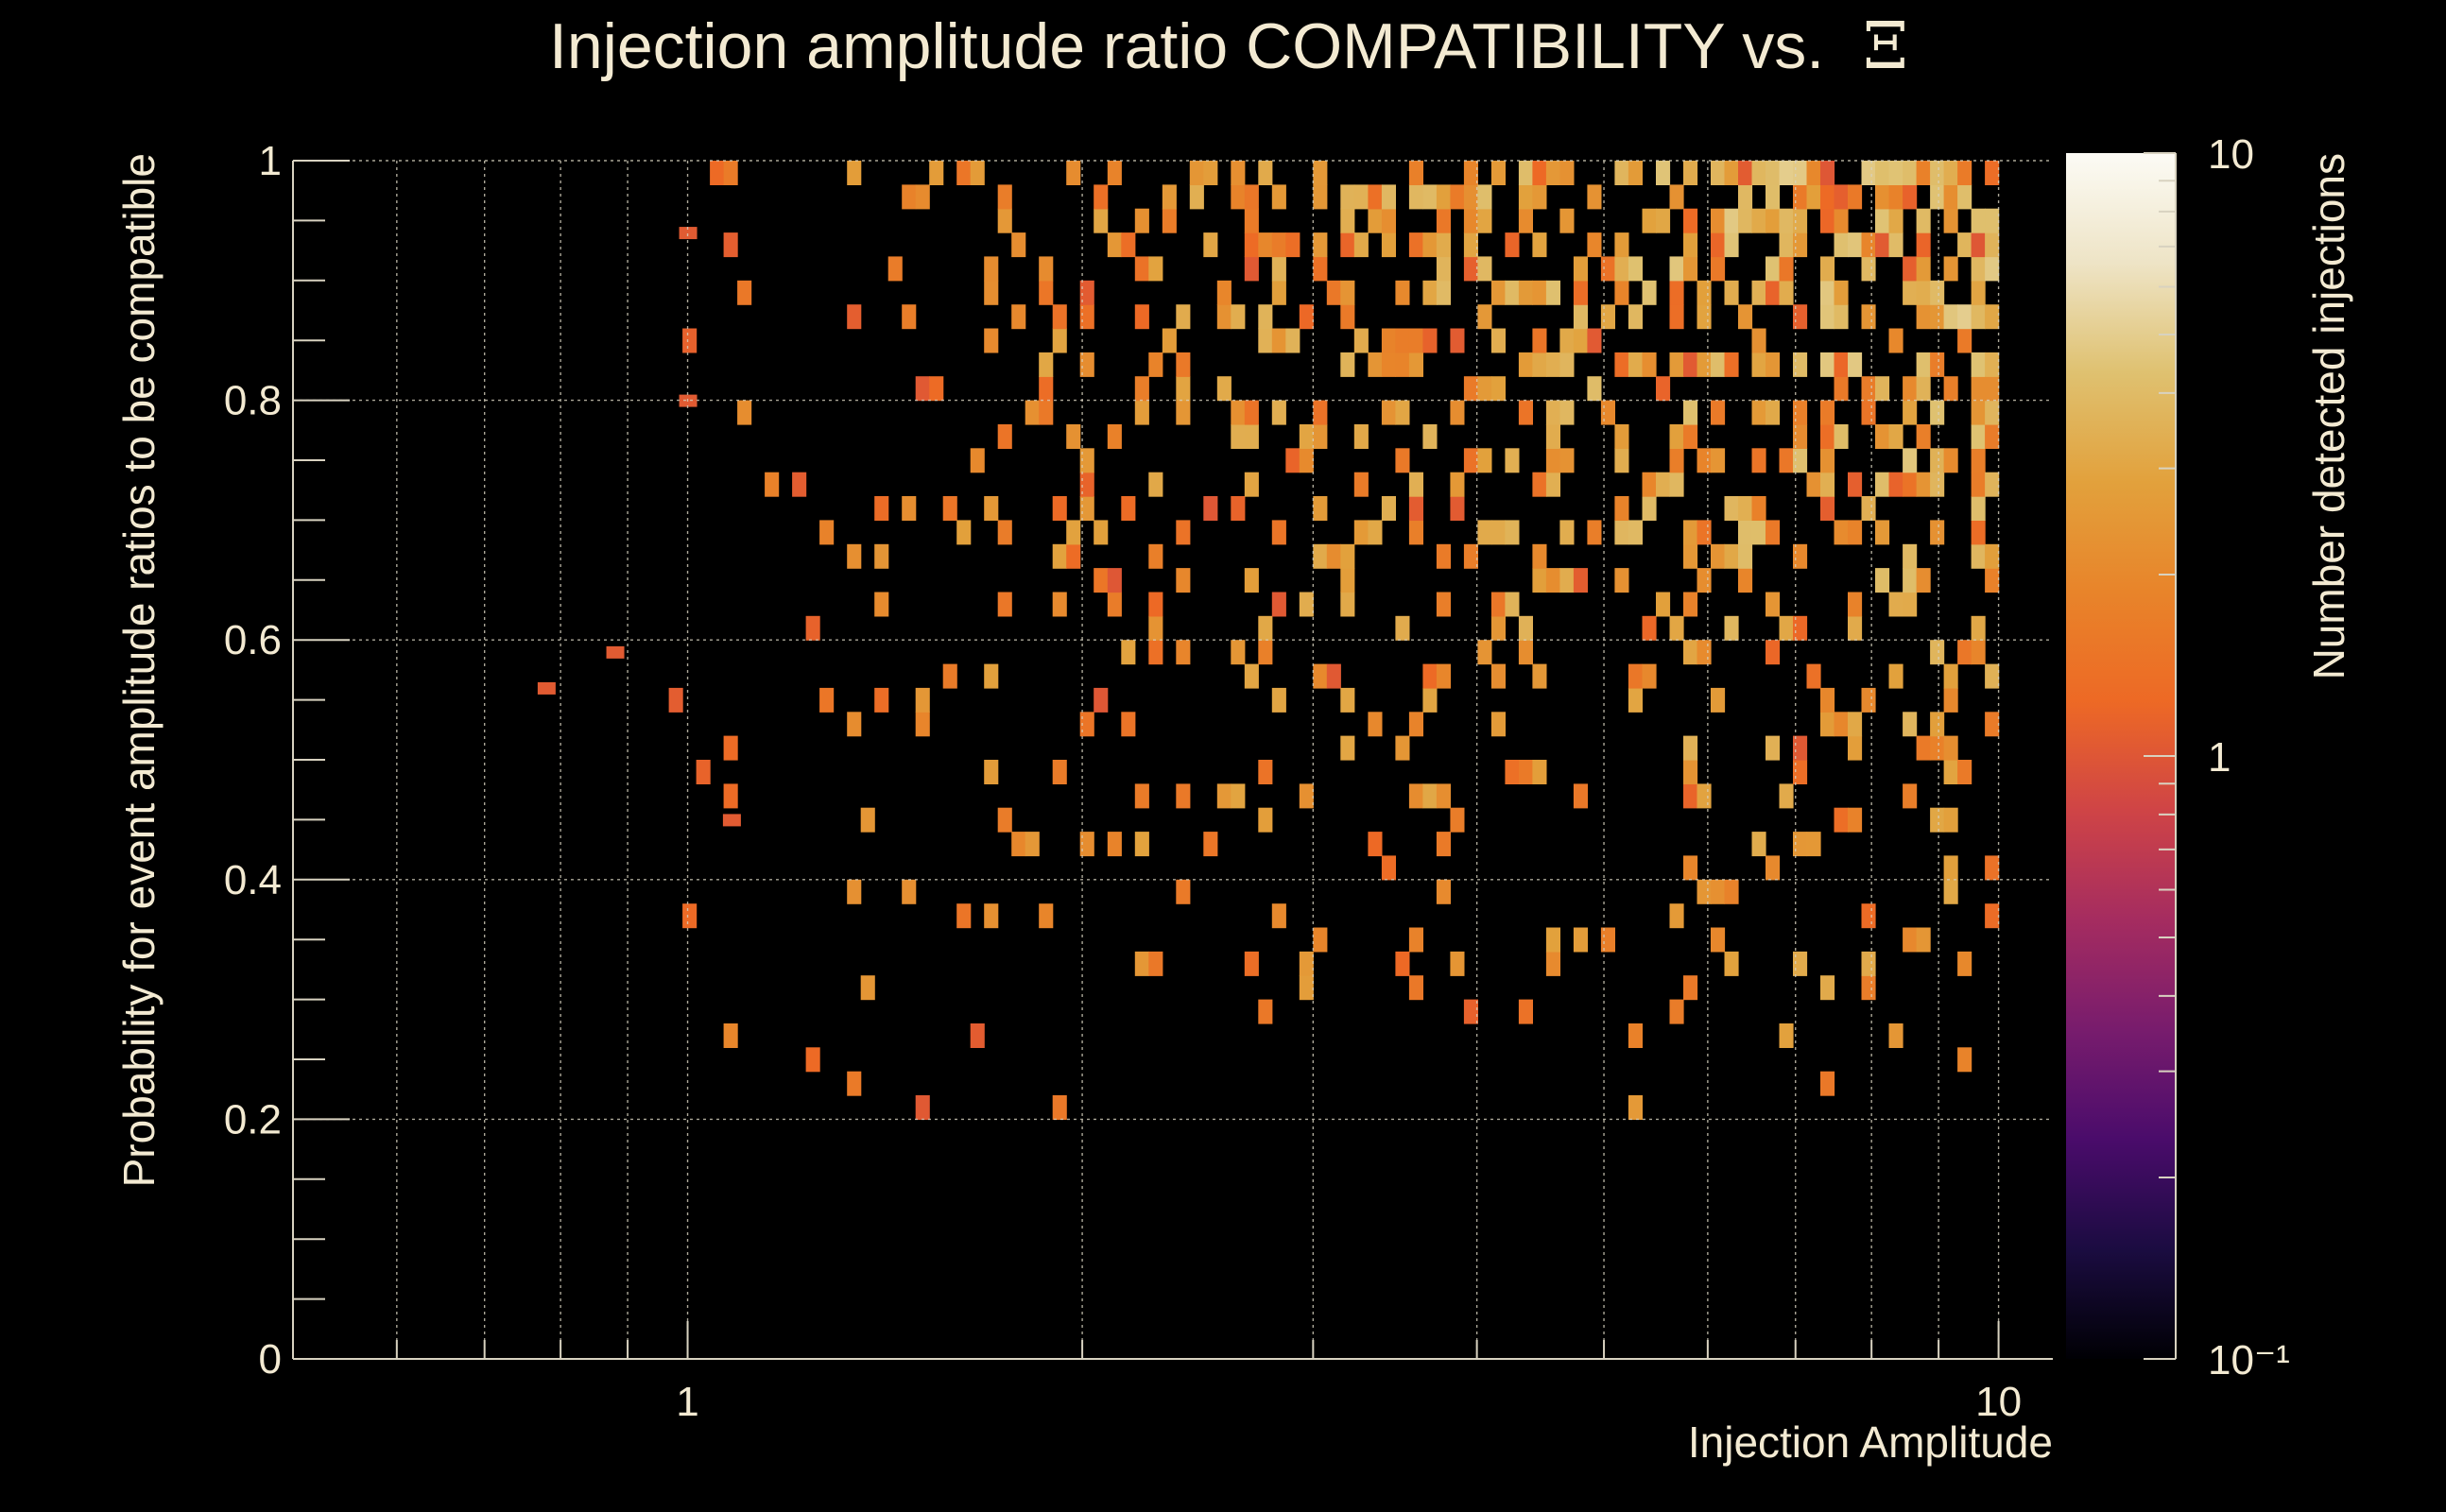 This screenshot has width=2446, height=1512. What do you see at coordinates (253, 401) in the screenshot?
I see `y-tick-label: 0.8` at bounding box center [253, 401].